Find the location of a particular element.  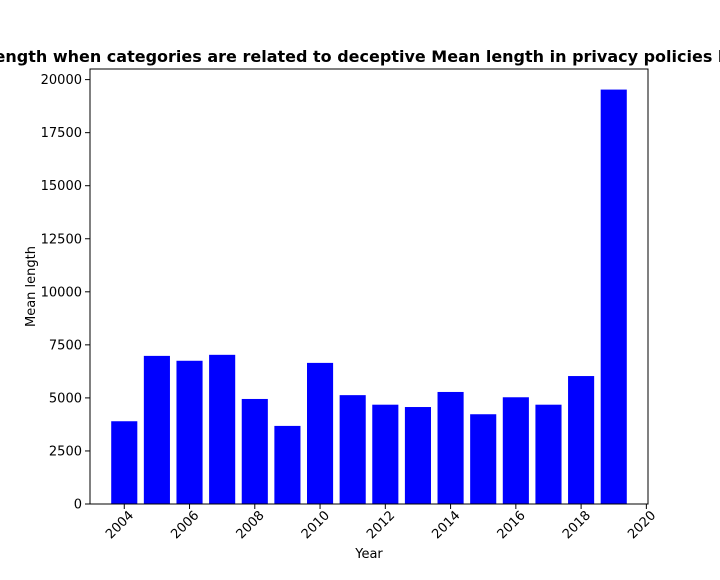

y-tick-label-15000: 15000 is located at coordinates (61, 186).